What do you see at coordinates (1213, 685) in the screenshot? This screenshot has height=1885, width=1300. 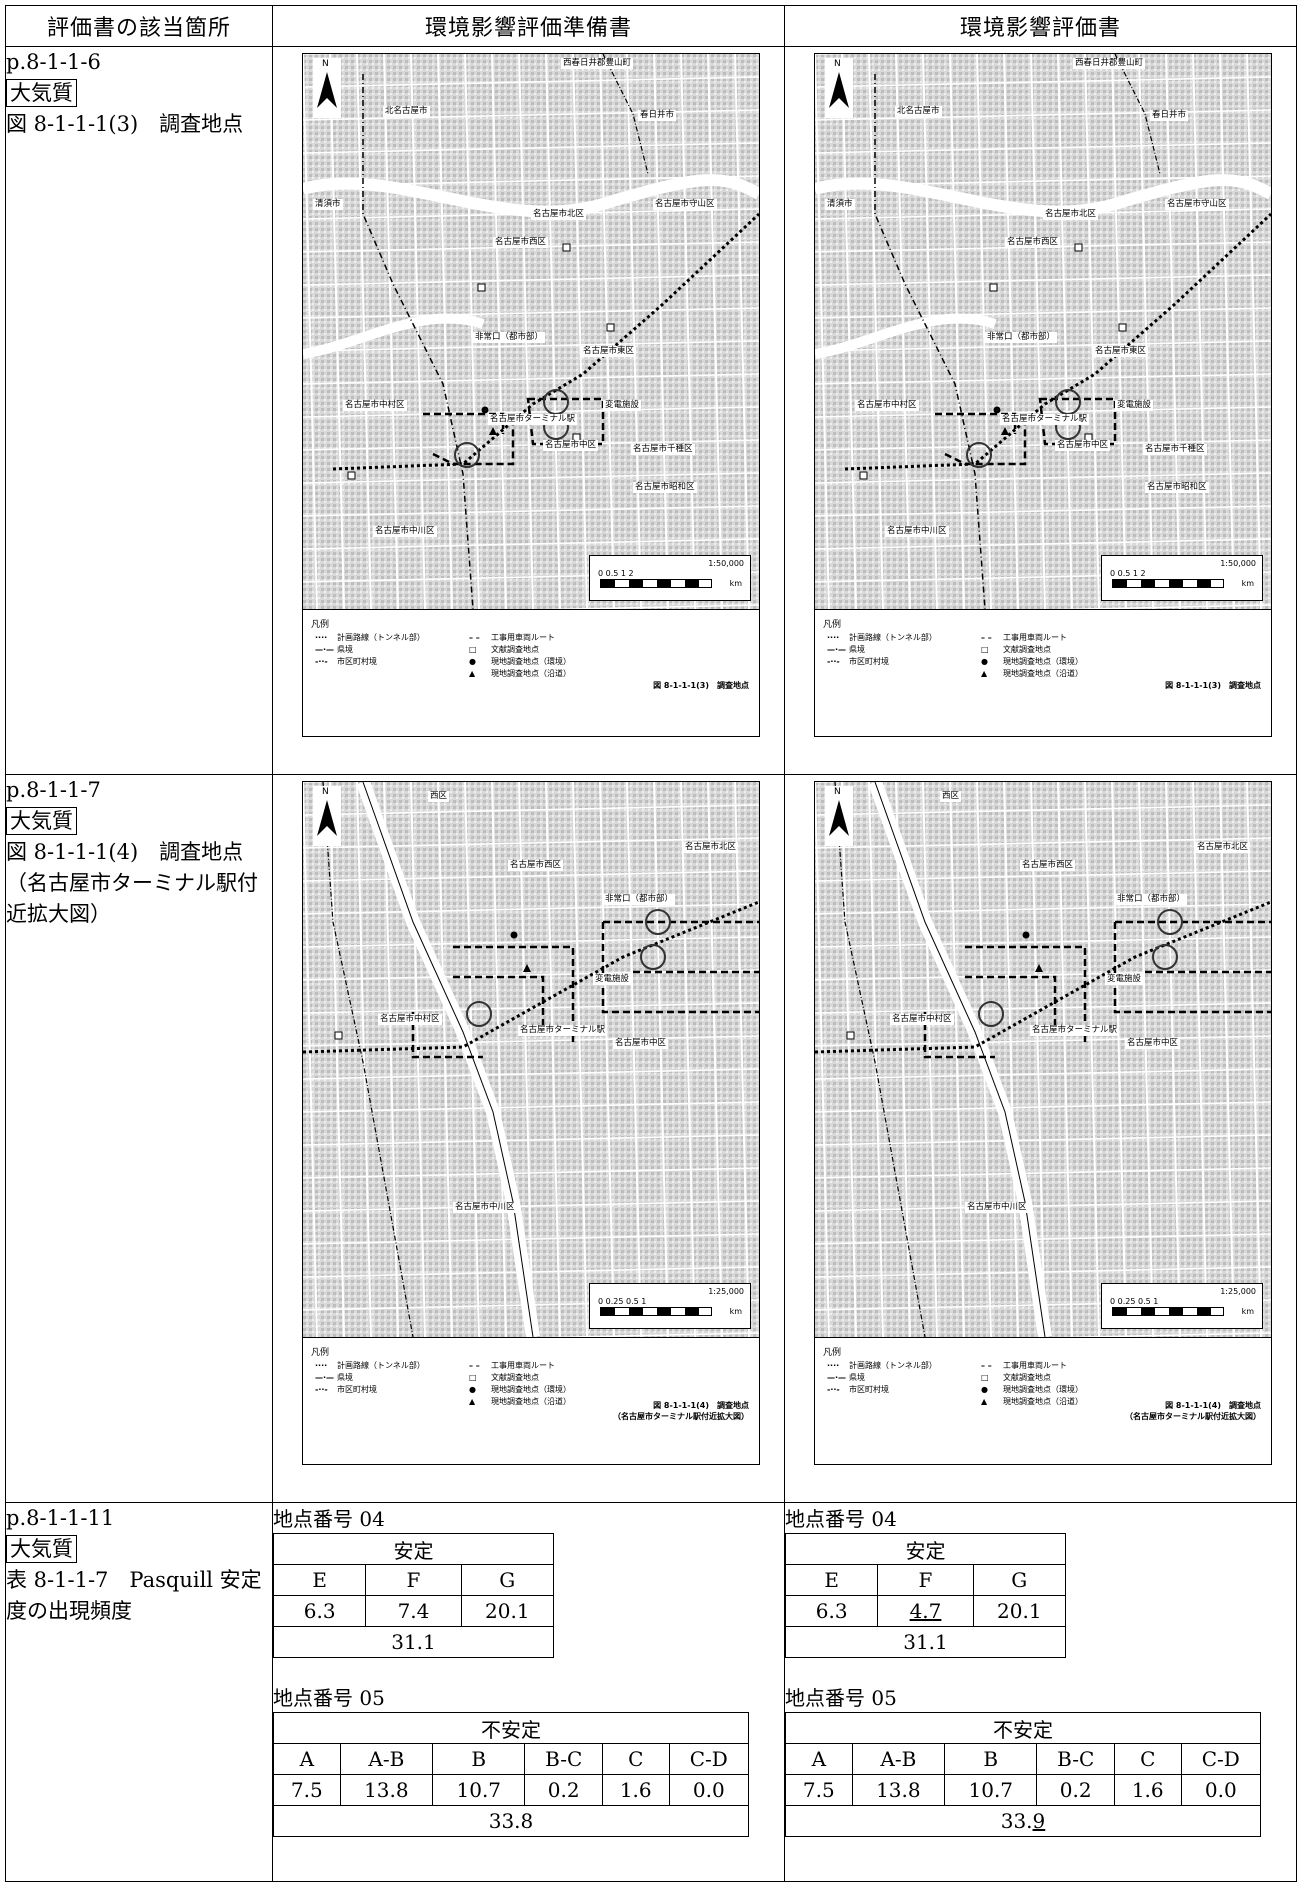 I see `figure-caption: 図 8-1-1-1(3) 調査地点` at bounding box center [1213, 685].